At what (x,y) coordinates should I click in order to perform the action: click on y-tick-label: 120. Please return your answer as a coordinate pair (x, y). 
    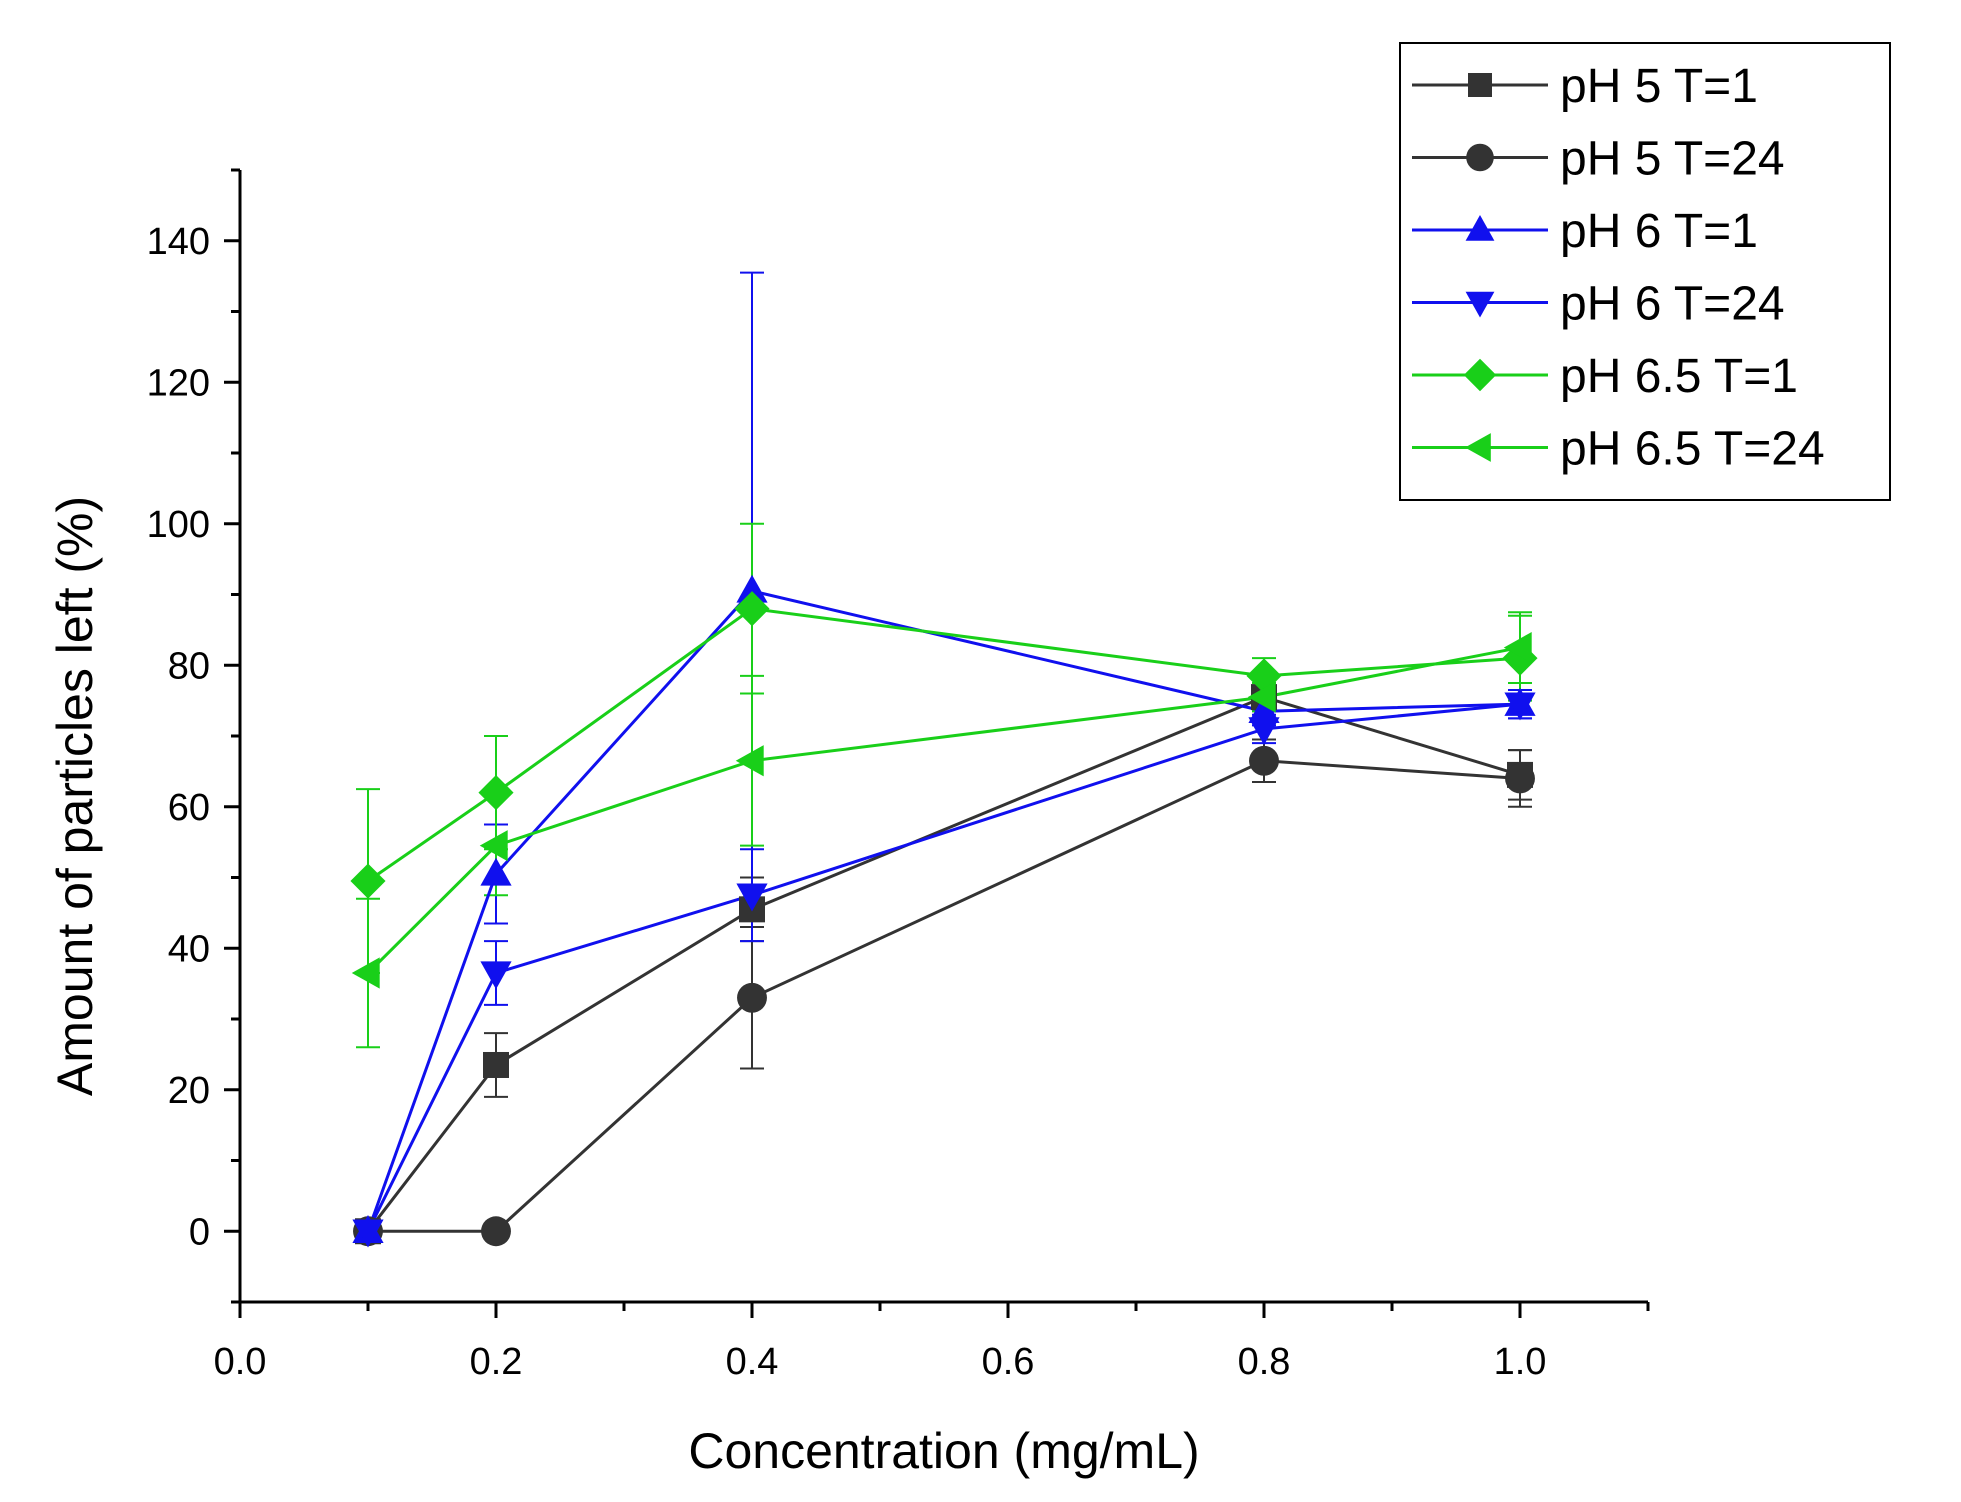
    Looking at the image, I should click on (178, 383).